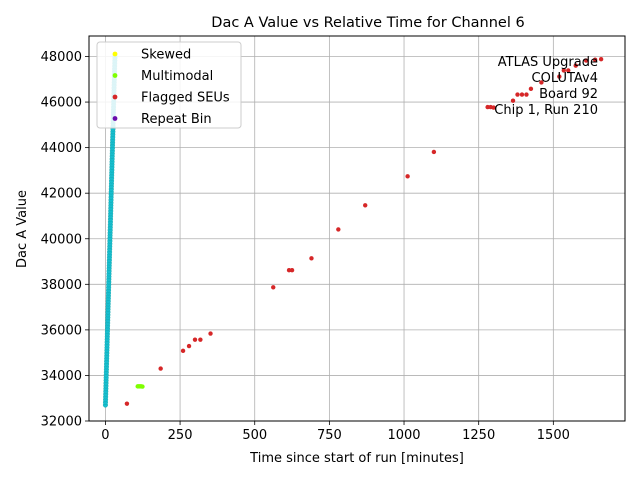 The image size is (640, 480). Describe the element at coordinates (61, 57) in the screenshot. I see `y-tick-label: 48000` at that location.